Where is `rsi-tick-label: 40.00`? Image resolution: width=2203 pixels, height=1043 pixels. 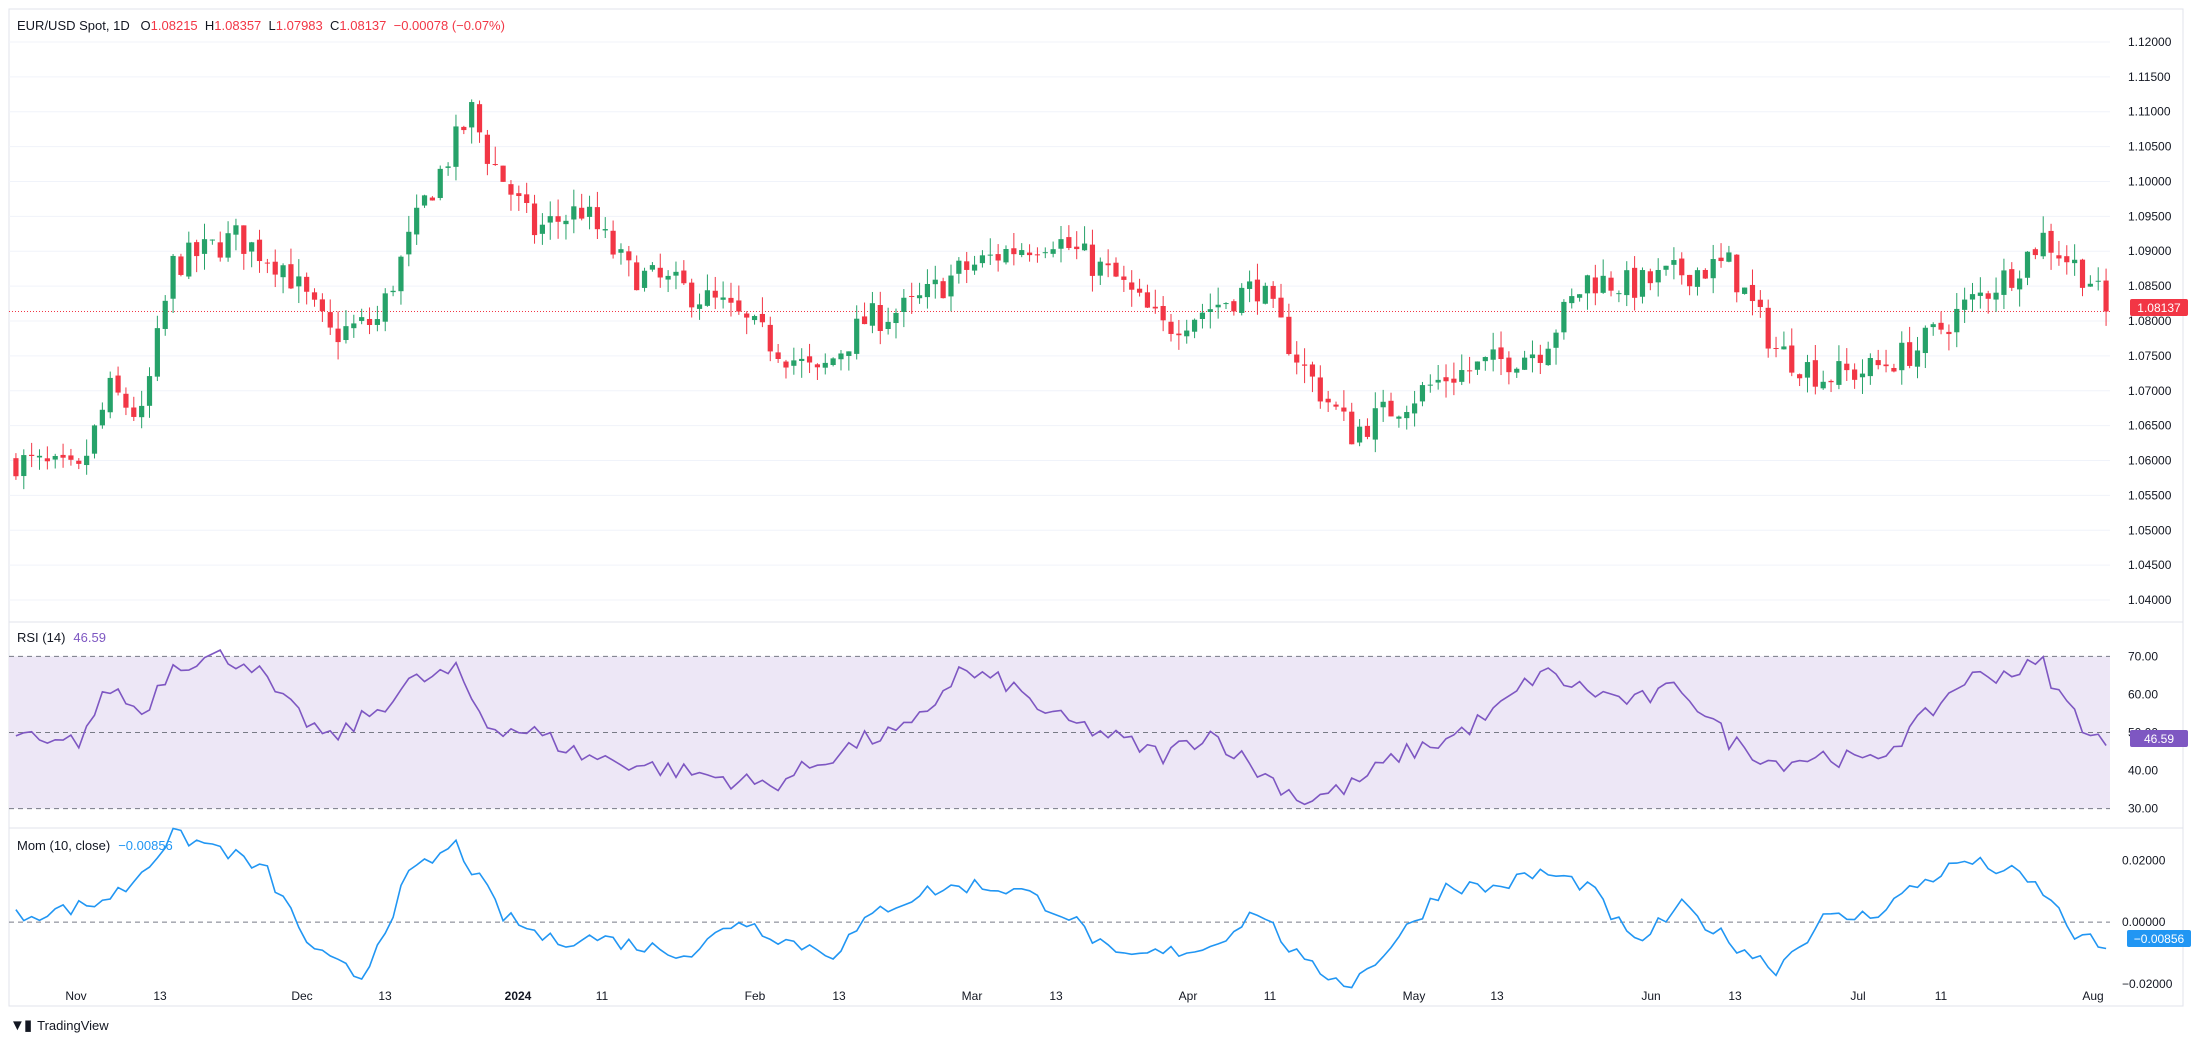
rsi-tick-label: 40.00 is located at coordinates (2143, 771).